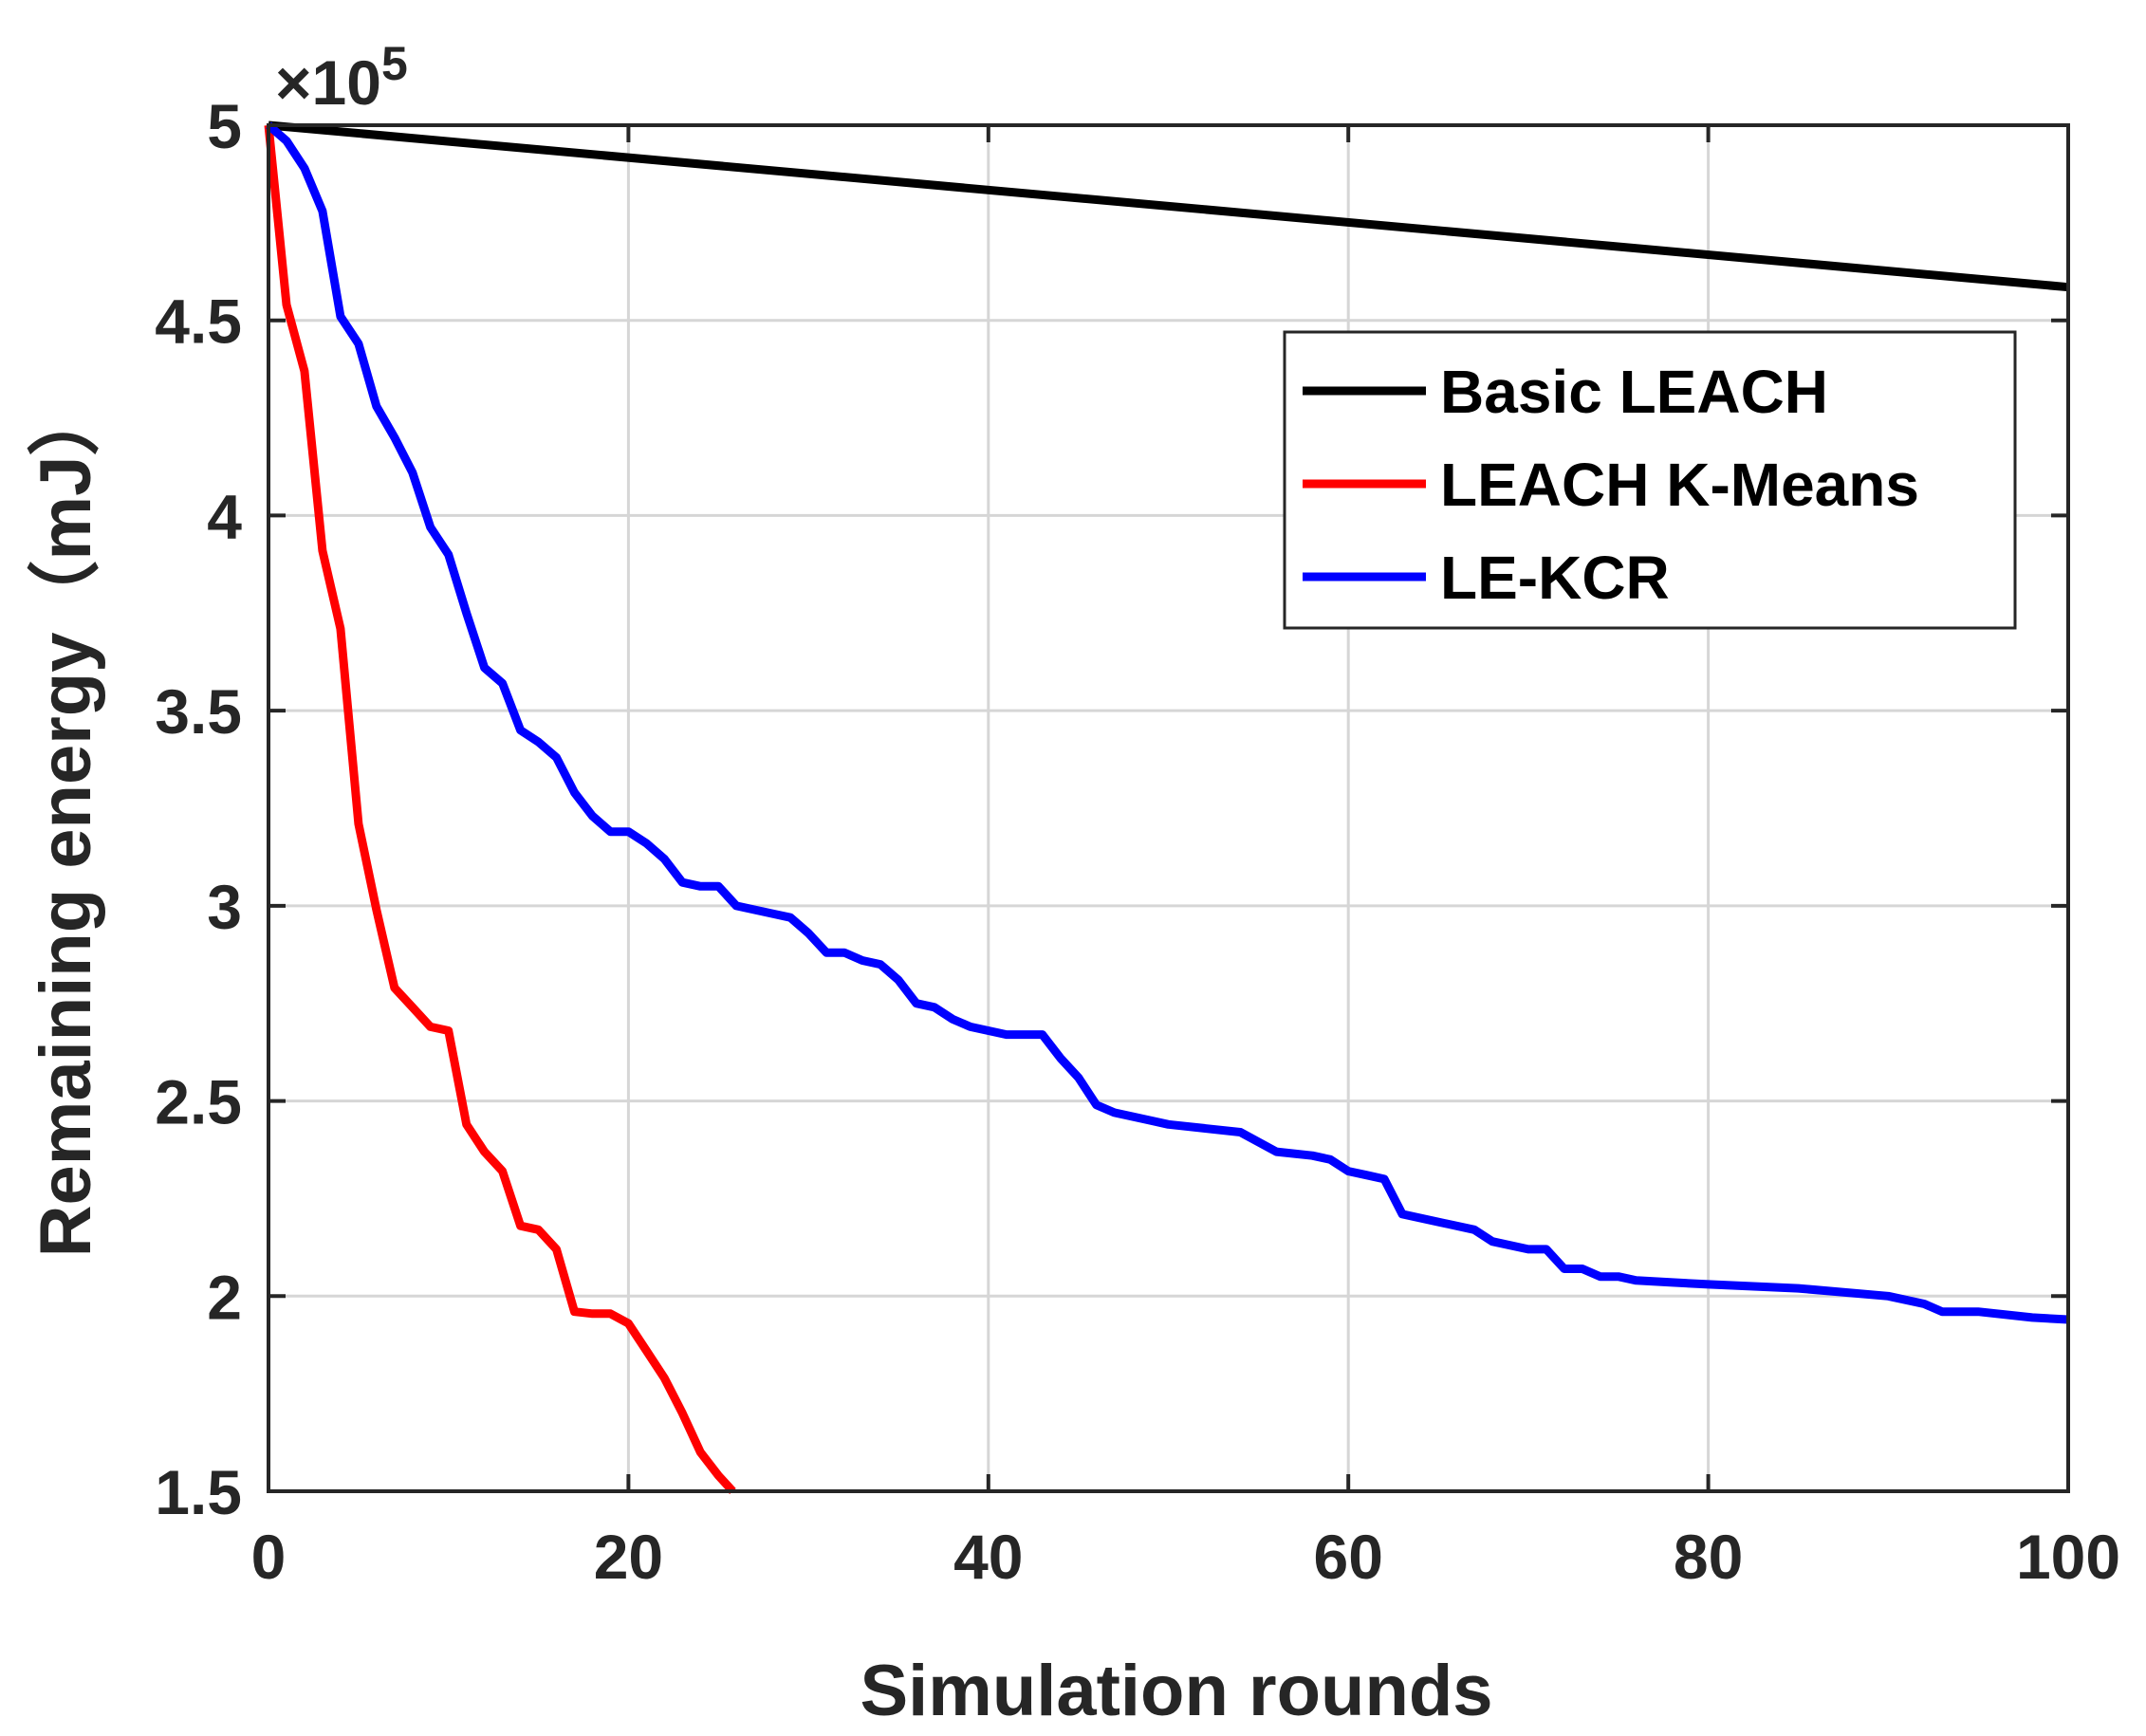  What do you see at coordinates (66, 821) in the screenshot?
I see `y-axis-label: Remaining energy（mJ）` at bounding box center [66, 821].